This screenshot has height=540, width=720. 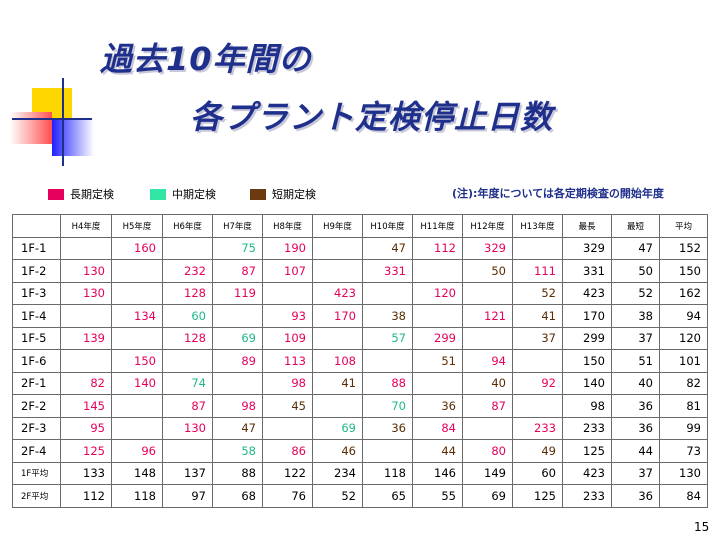 I want to click on title-line-2: 各プラント定検停止日数, so click(x=372, y=117).